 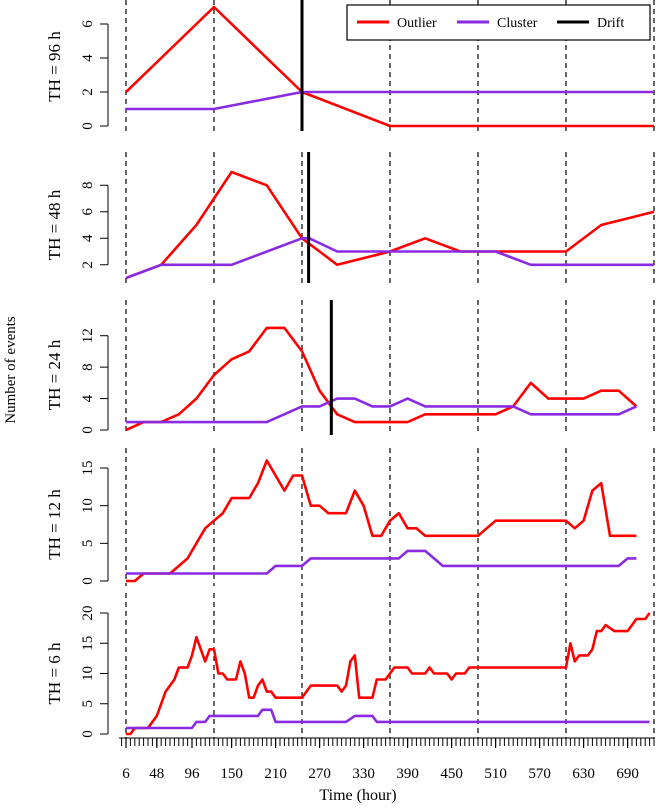 I want to click on legend-box, so click(x=498, y=22).